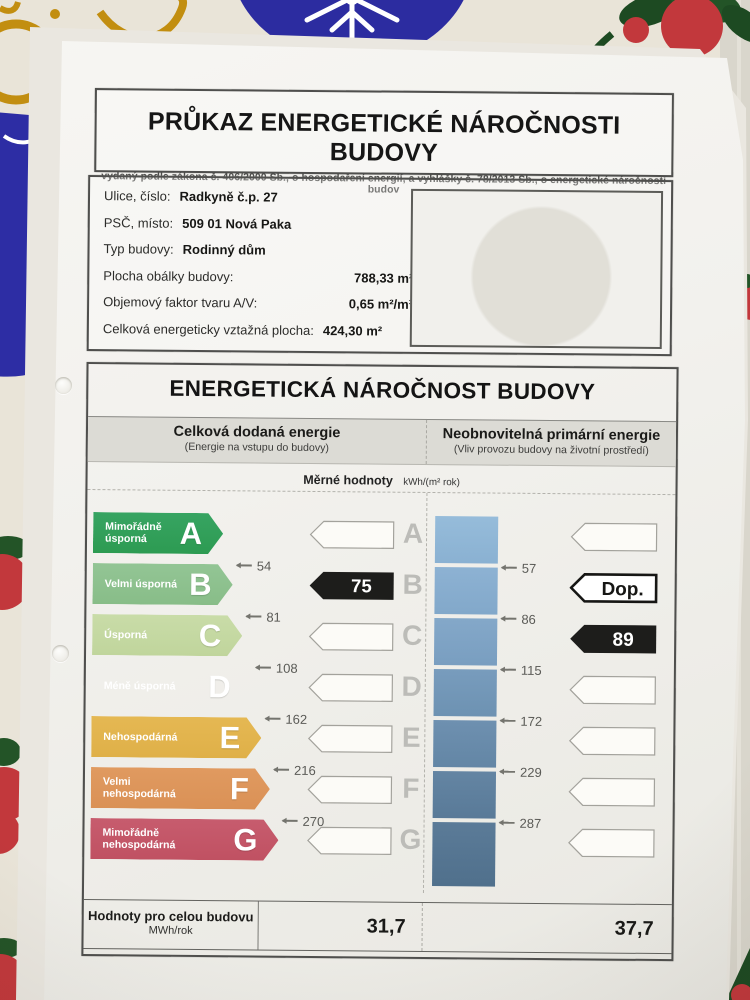 The image size is (750, 1000). I want to click on band-label: Méně úsporná, so click(139, 686).